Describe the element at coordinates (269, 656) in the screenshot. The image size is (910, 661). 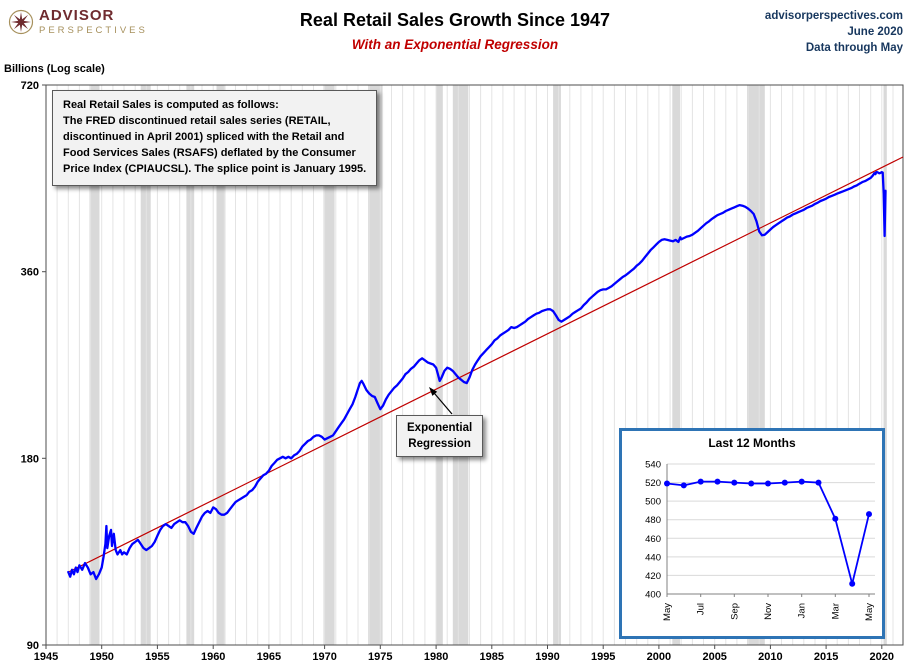
I see `x-tick-label: 1965` at that location.